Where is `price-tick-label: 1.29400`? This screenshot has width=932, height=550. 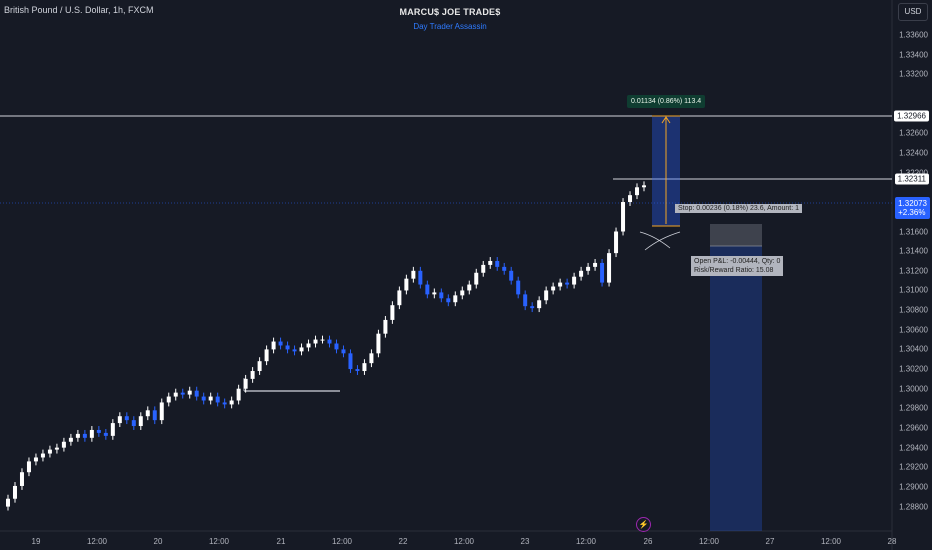 price-tick-label: 1.29400 is located at coordinates (913, 448).